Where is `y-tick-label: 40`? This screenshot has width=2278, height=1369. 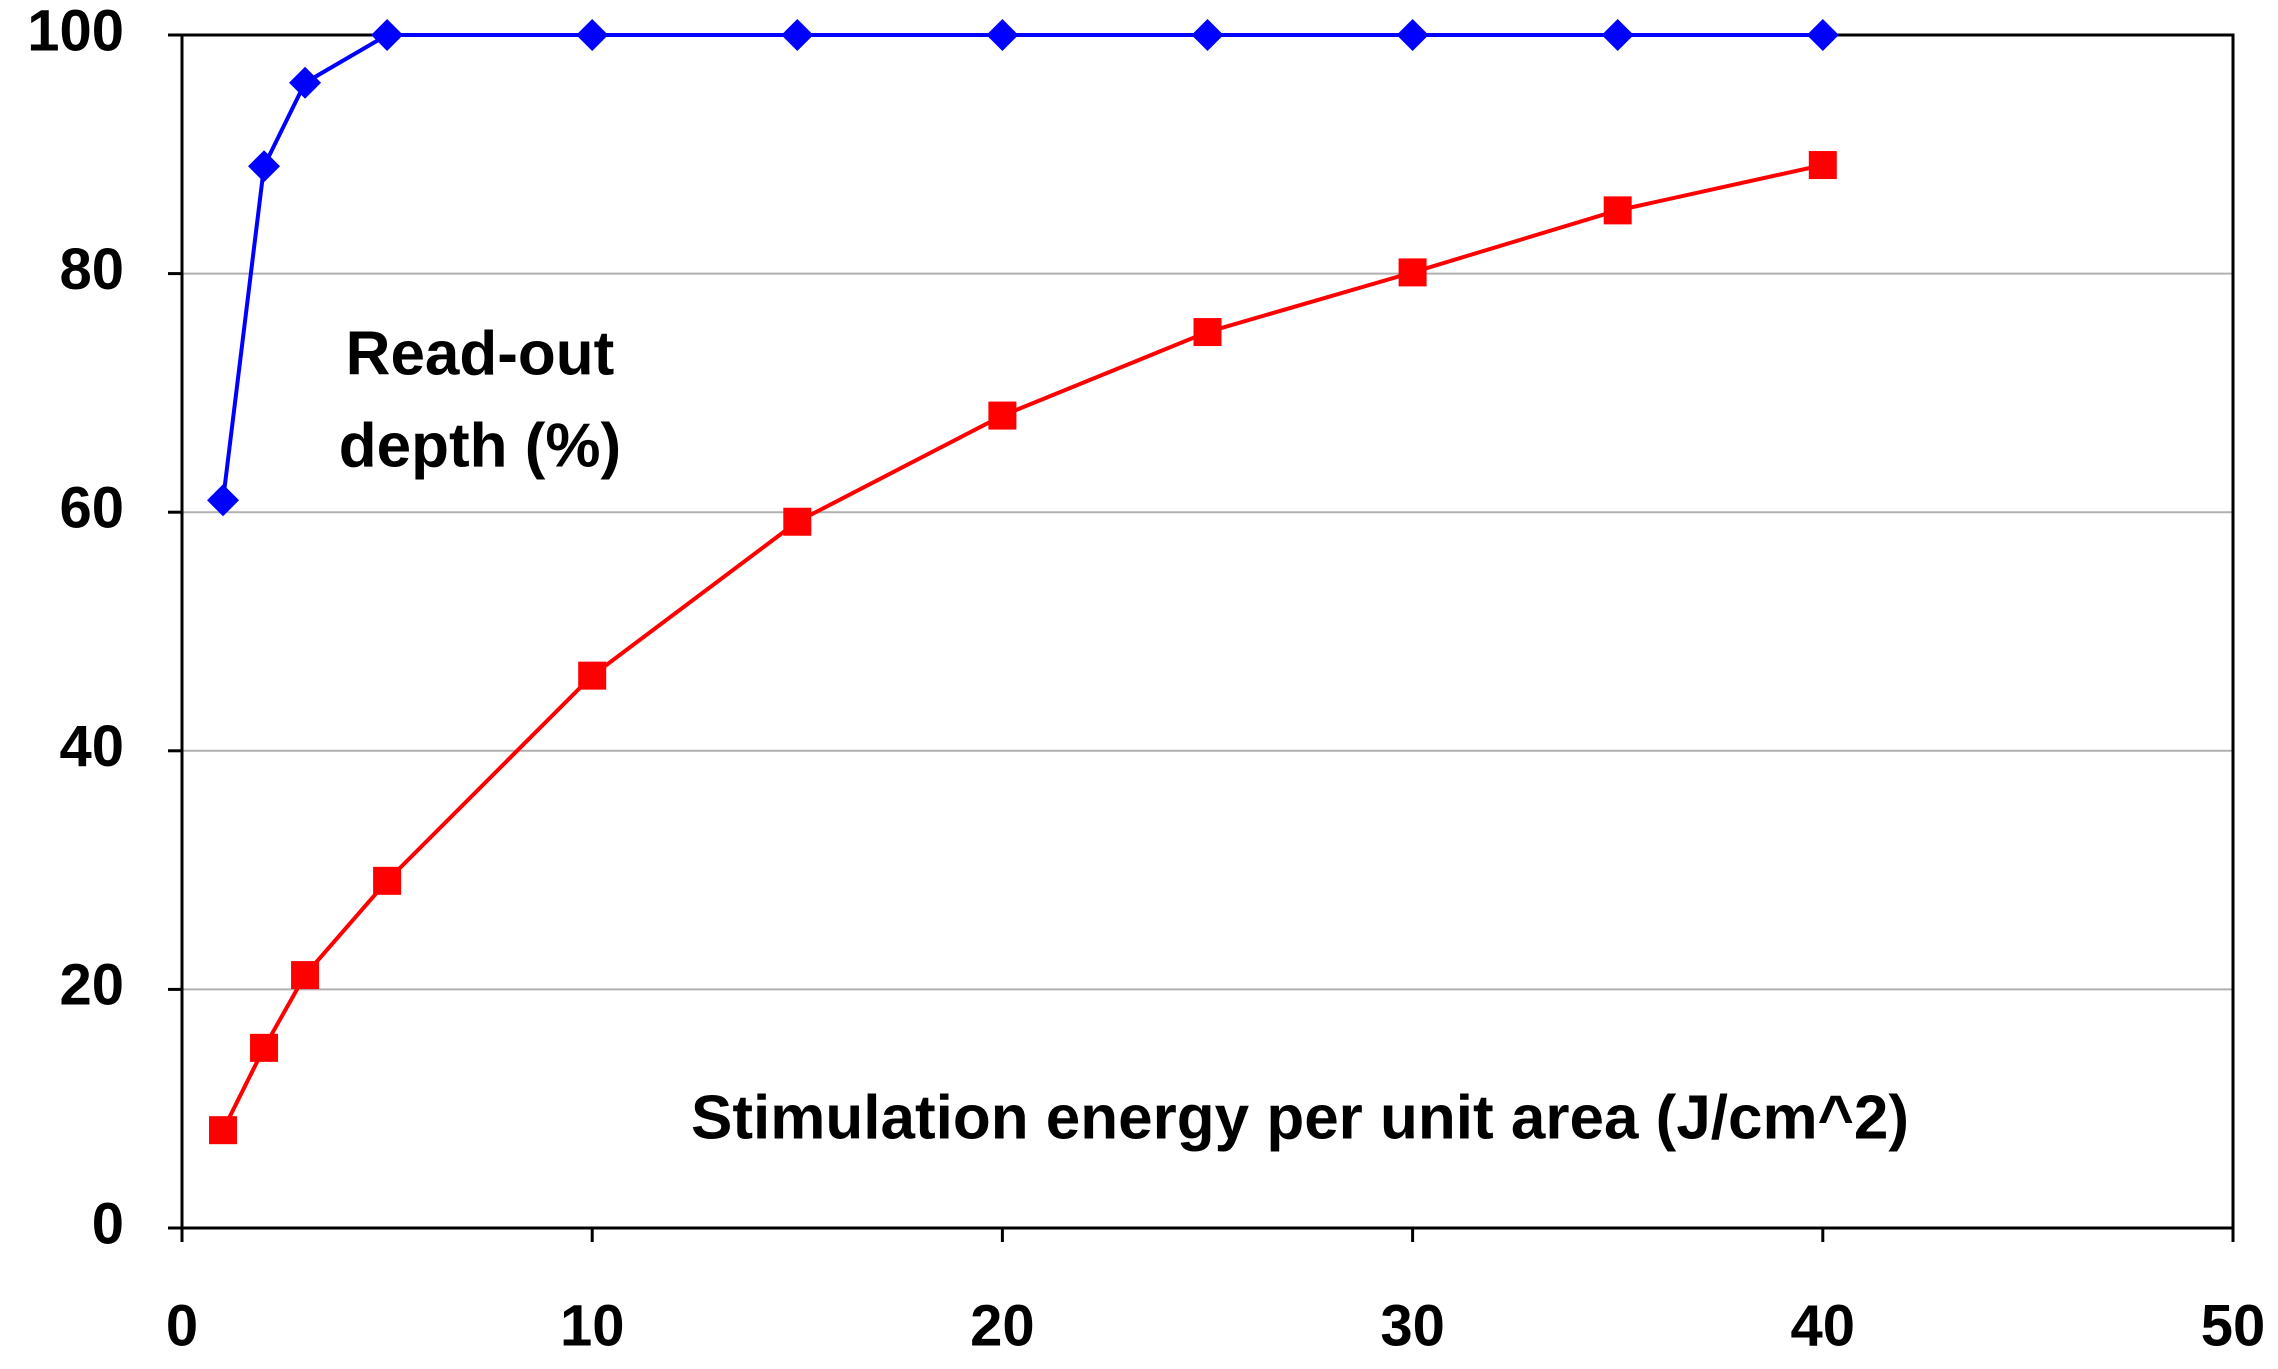
y-tick-label: 40 is located at coordinates (91, 746).